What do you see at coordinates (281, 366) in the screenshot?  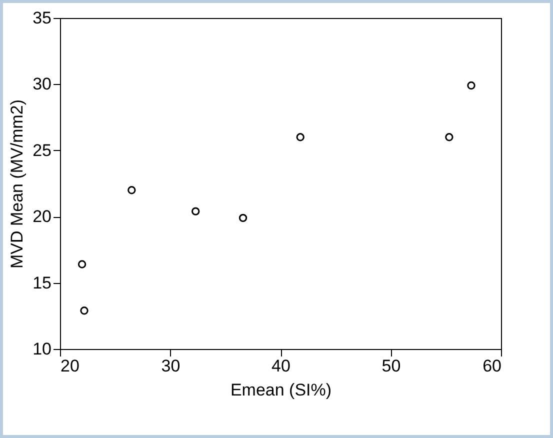 I see `x-tick-label: 40` at bounding box center [281, 366].